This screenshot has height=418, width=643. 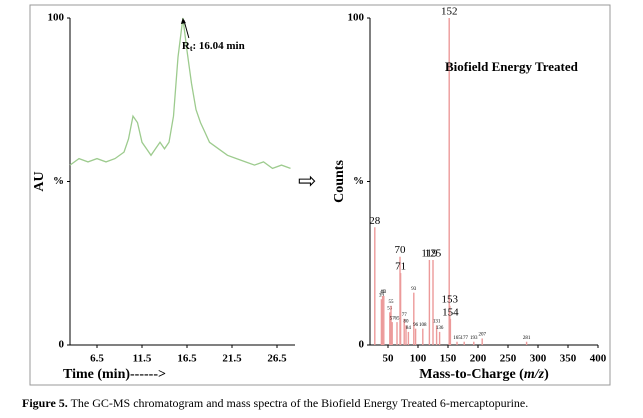 What do you see at coordinates (568, 359) in the screenshot?
I see `x-tick-label: 350` at bounding box center [568, 359].